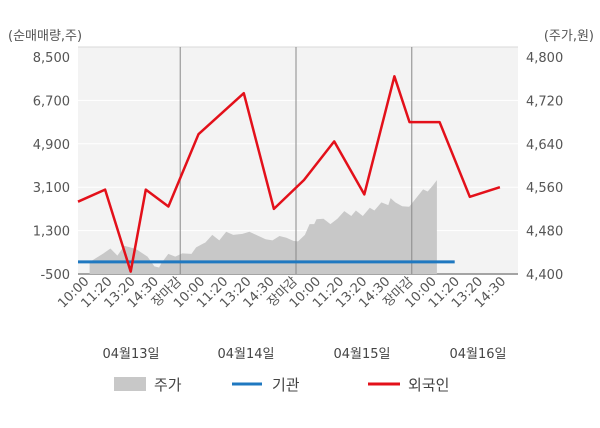 This screenshot has width=600, height=428. I want to click on left-axis-ticks: 8,500 6,700 4,900 3,100 1,300 -500, so click(51, 167).